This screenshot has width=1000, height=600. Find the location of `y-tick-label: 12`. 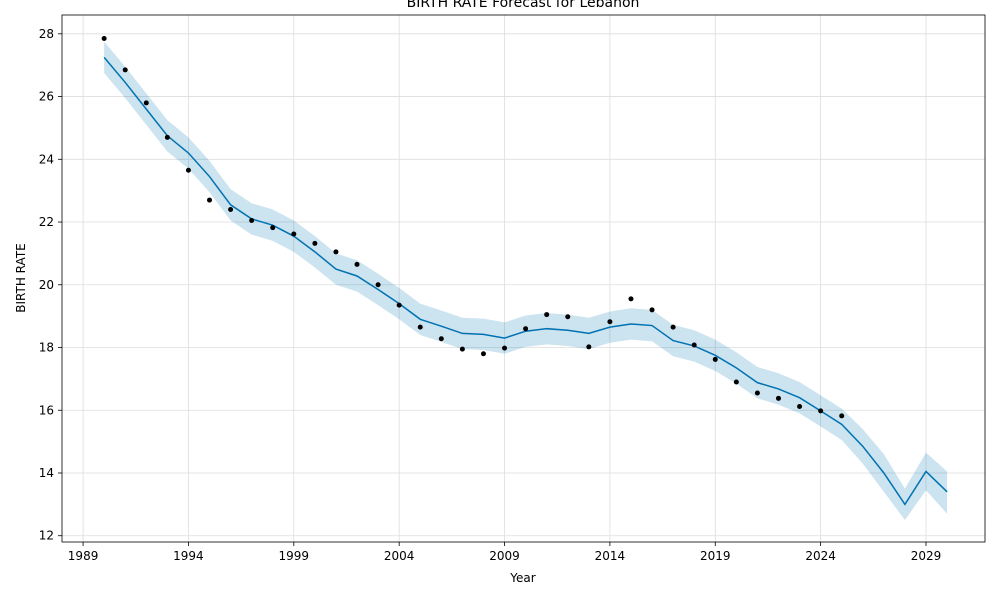

y-tick-label: 12 is located at coordinates (46, 536).